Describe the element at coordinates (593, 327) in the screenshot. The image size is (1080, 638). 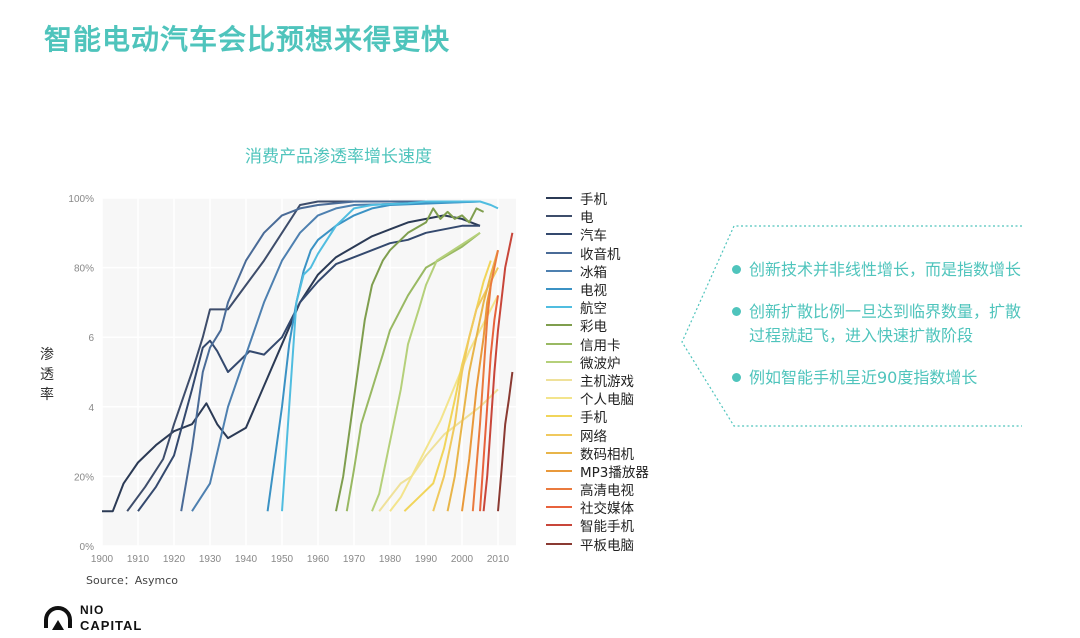
I see `legend-label: 彩电` at that location.